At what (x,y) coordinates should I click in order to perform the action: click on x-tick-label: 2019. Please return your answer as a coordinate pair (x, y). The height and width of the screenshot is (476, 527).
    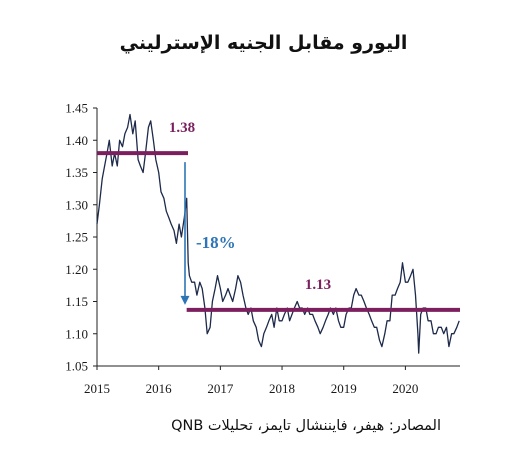
    Looking at the image, I should click on (344, 388).